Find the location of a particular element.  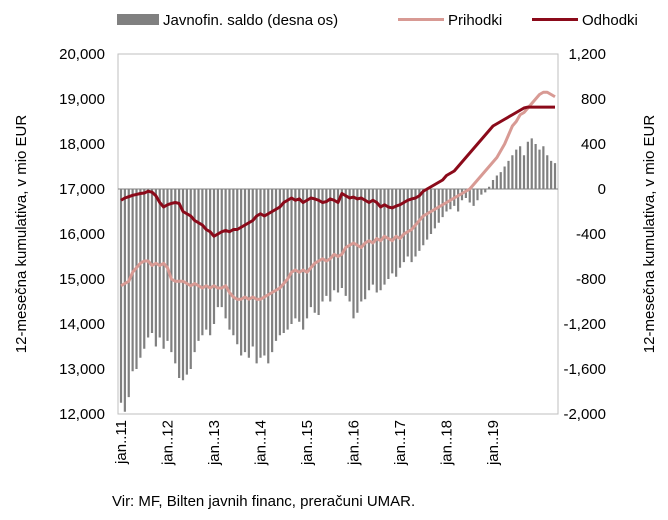

y-right-tick-label: 800 is located at coordinates (593, 99).